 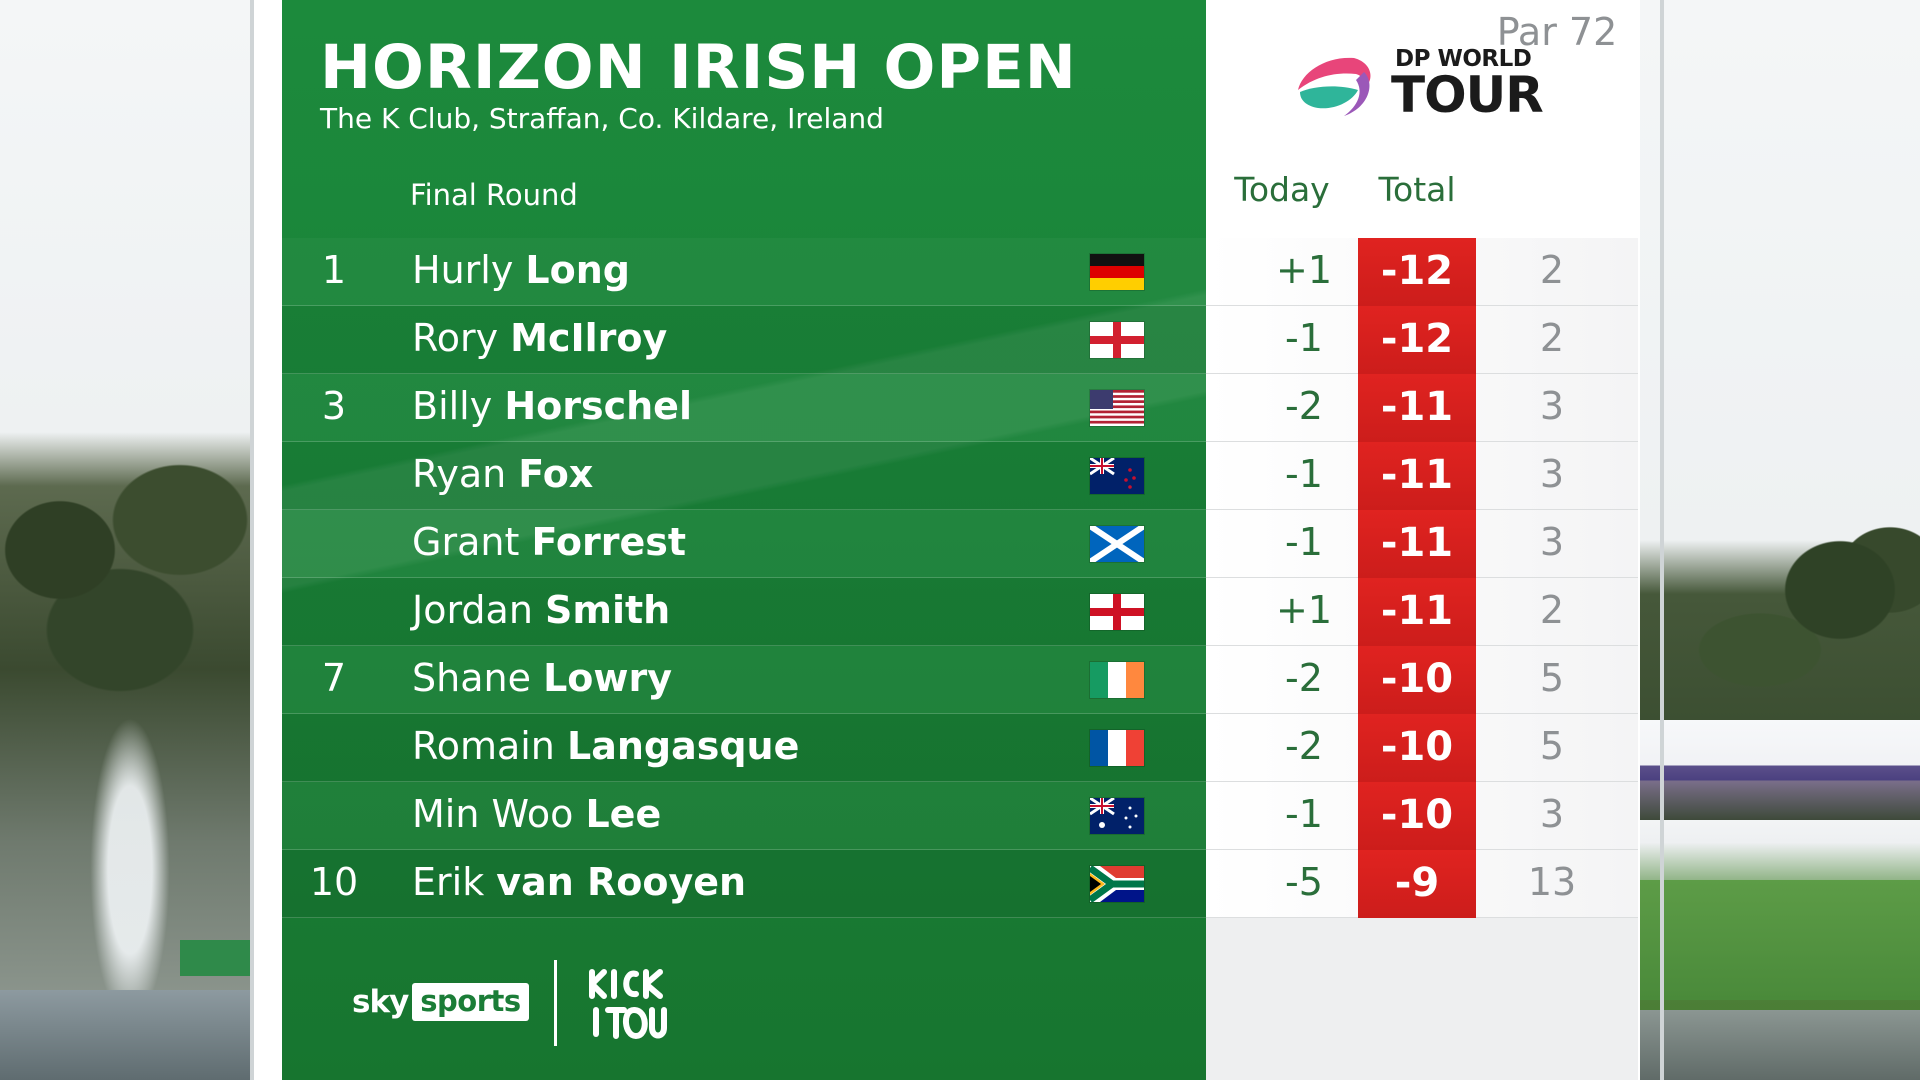 I want to click on player-name: Shane Lowry, so click(x=542, y=678).